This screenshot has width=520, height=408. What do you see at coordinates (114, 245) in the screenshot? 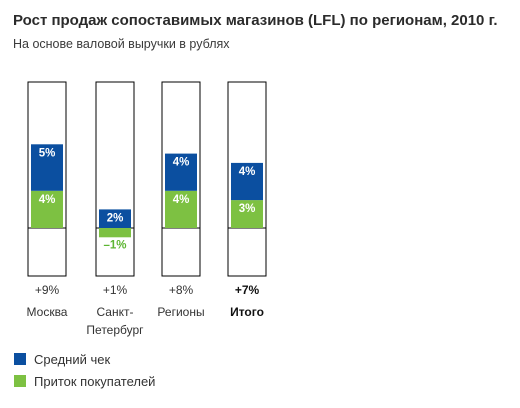
I see `data-label-inflow: –1%` at bounding box center [114, 245].